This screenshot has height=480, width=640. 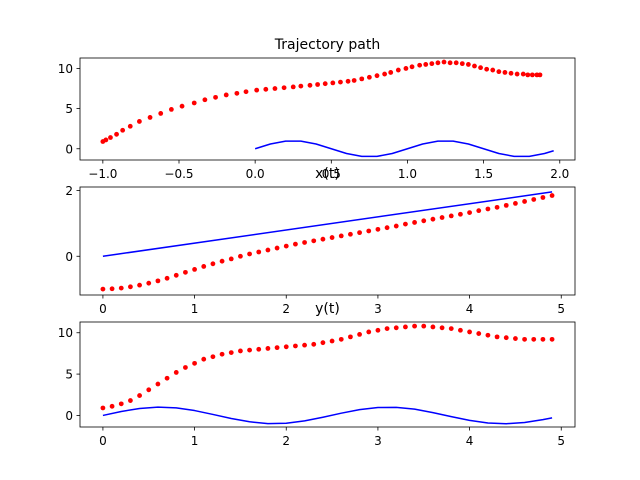 I want to click on x-tick-label: 0.5, so click(x=331, y=174).